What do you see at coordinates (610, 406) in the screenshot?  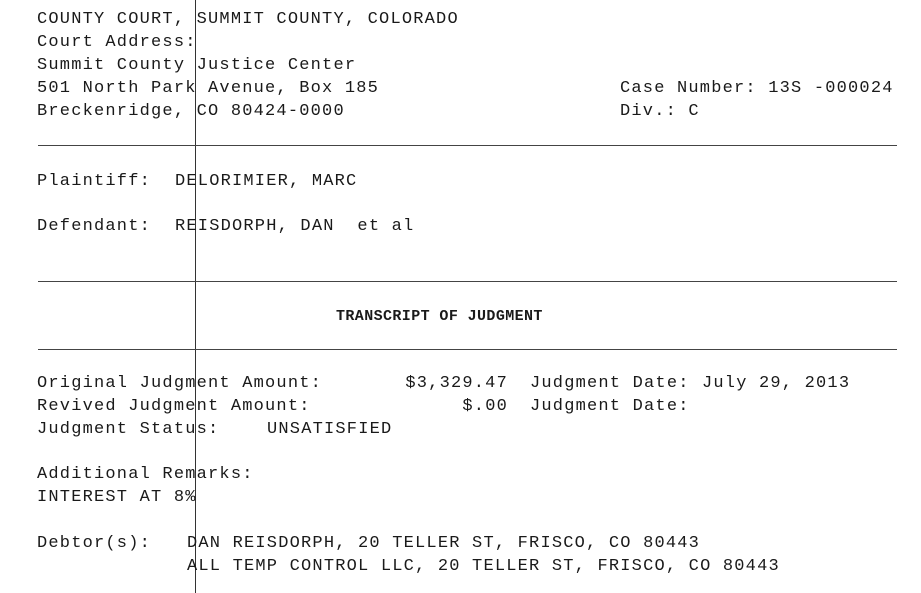 I see `revived-judgment-date-label: Judgment Date:` at bounding box center [610, 406].